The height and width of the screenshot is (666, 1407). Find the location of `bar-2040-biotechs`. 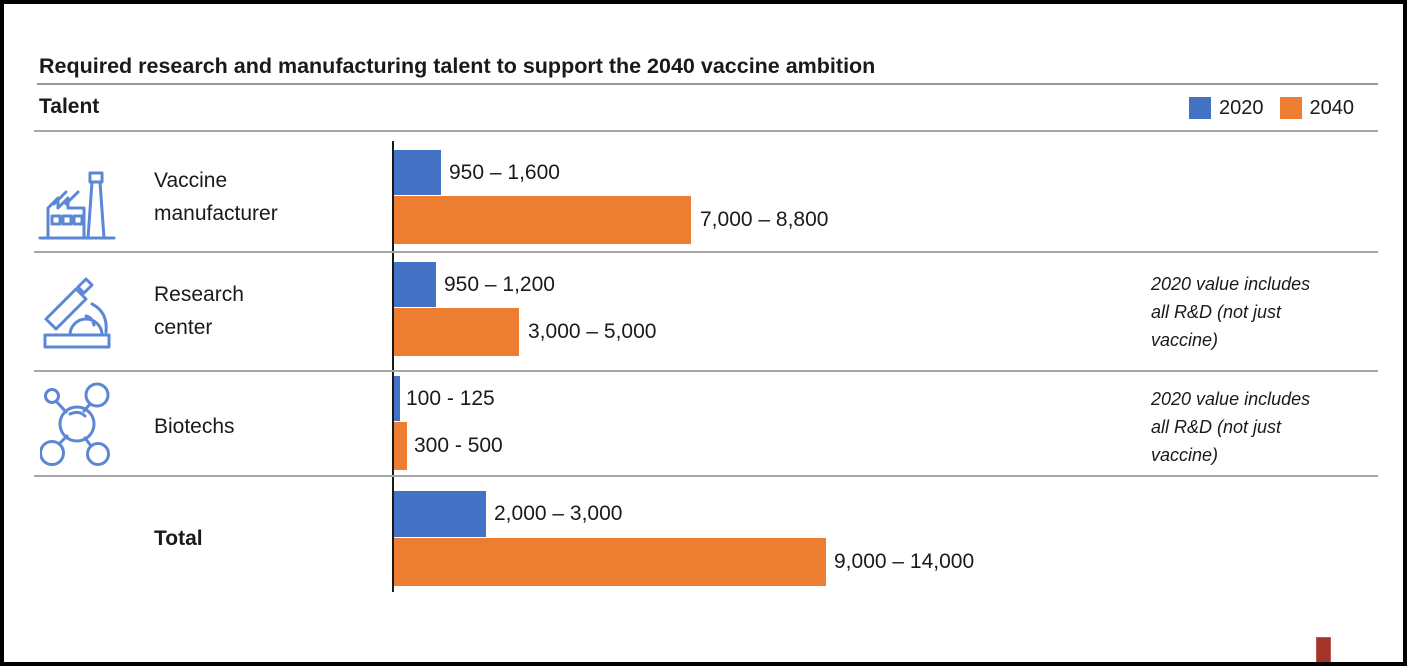

bar-2040-biotechs is located at coordinates (400, 446).